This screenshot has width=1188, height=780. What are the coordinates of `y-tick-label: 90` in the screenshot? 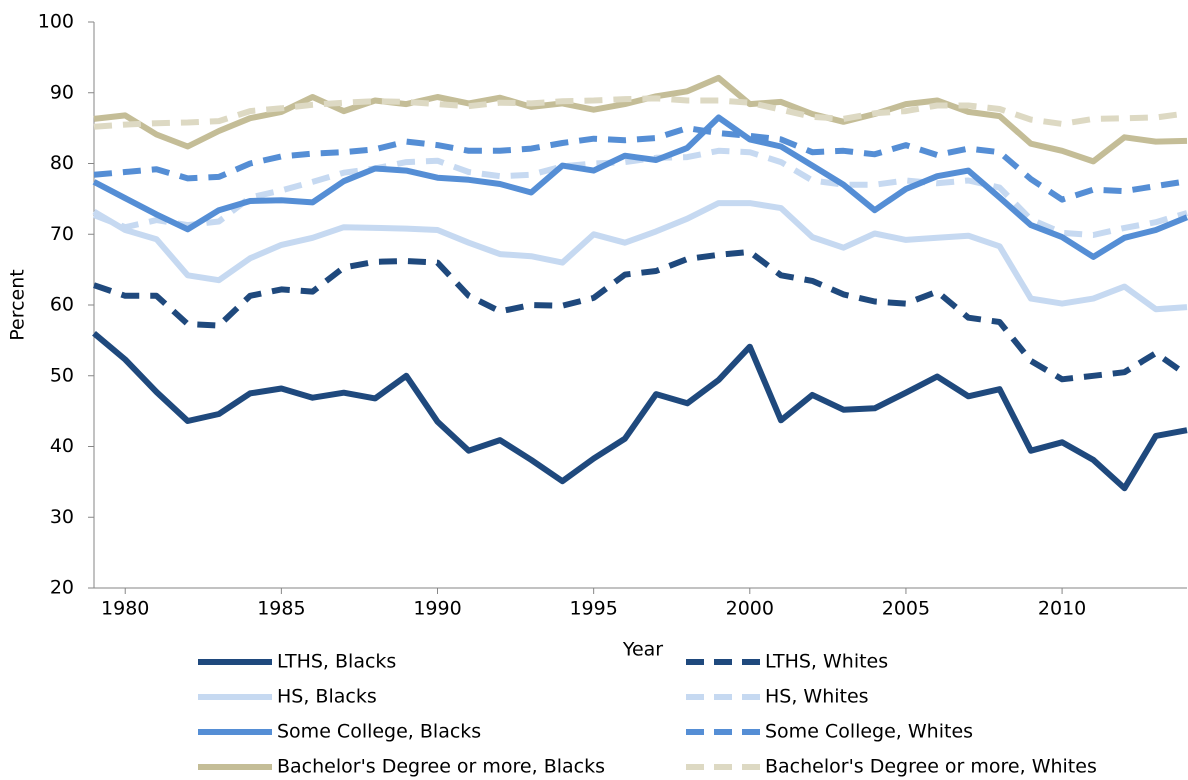 It's located at (62, 92).